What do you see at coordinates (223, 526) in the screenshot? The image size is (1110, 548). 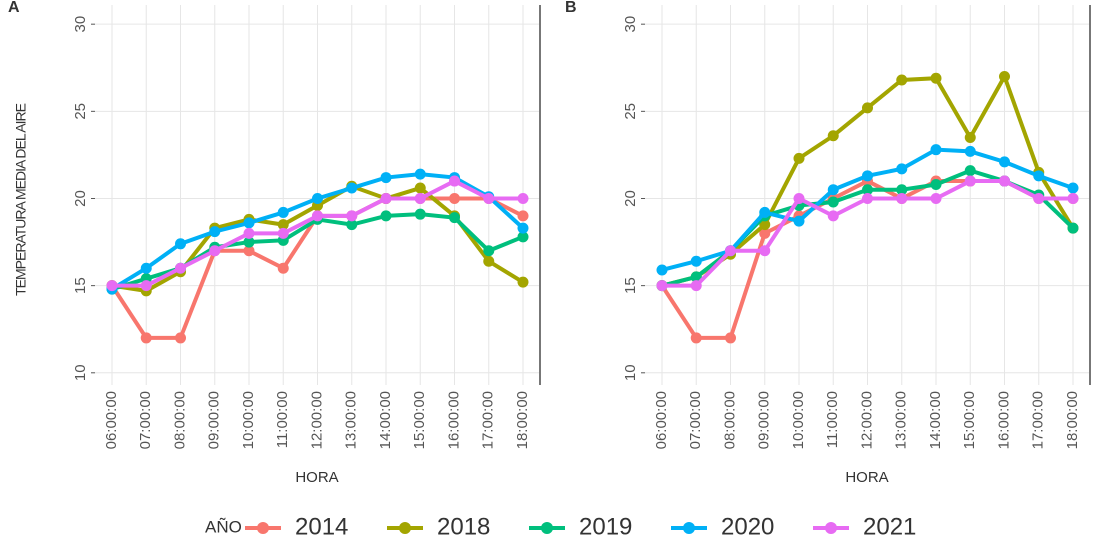 I see `legend-title: AÑO` at bounding box center [223, 526].